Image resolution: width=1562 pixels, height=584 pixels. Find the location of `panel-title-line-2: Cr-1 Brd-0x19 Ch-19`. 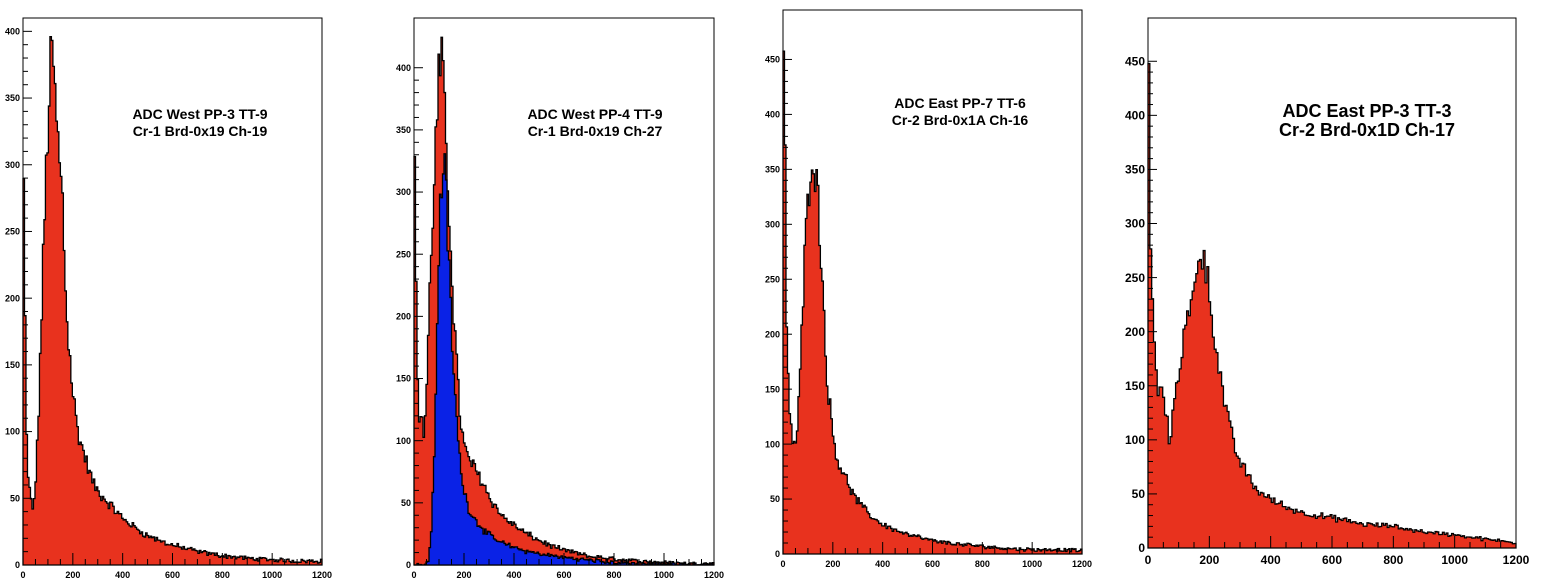

panel-title-line-2: Cr-1 Brd-0x19 Ch-19 is located at coordinates (200, 131).